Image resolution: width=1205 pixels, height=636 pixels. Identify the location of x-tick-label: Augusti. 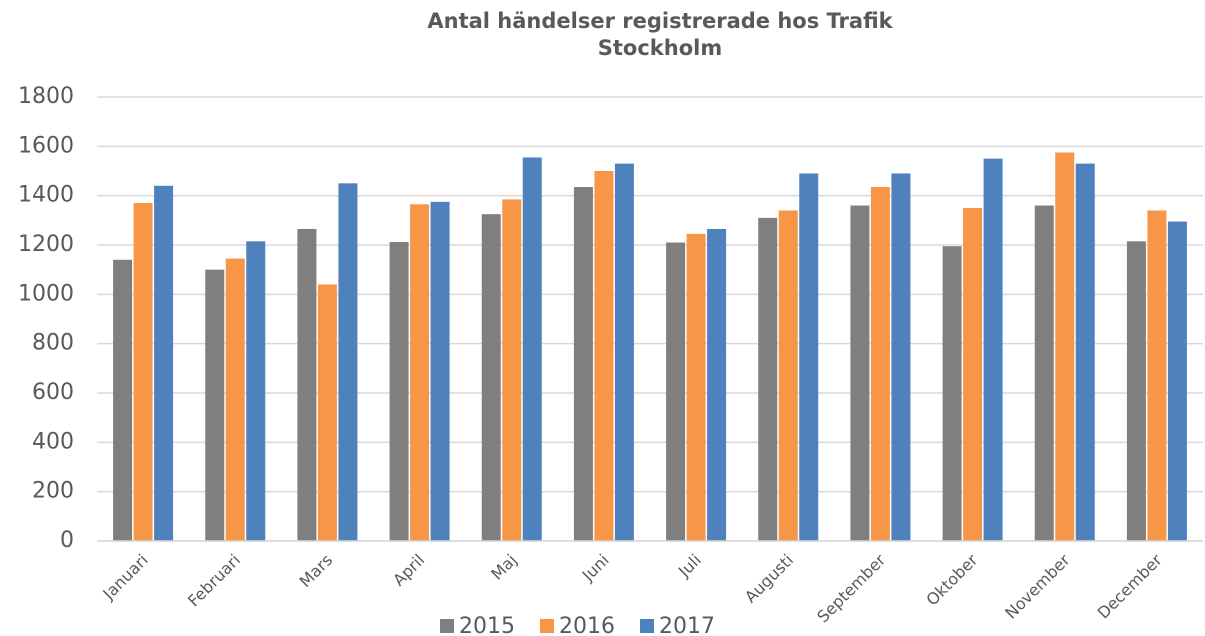
(769, 578).